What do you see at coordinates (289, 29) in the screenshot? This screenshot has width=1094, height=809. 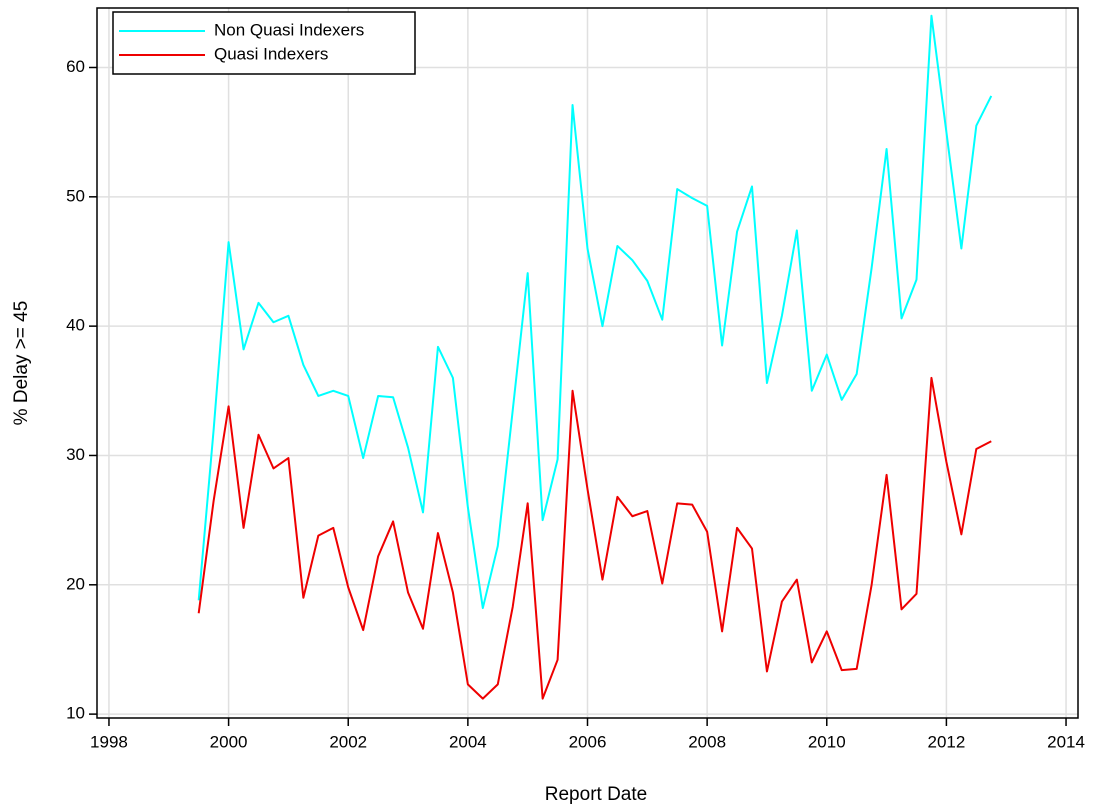 I see `legend-label: Non Quasi Indexers` at bounding box center [289, 29].